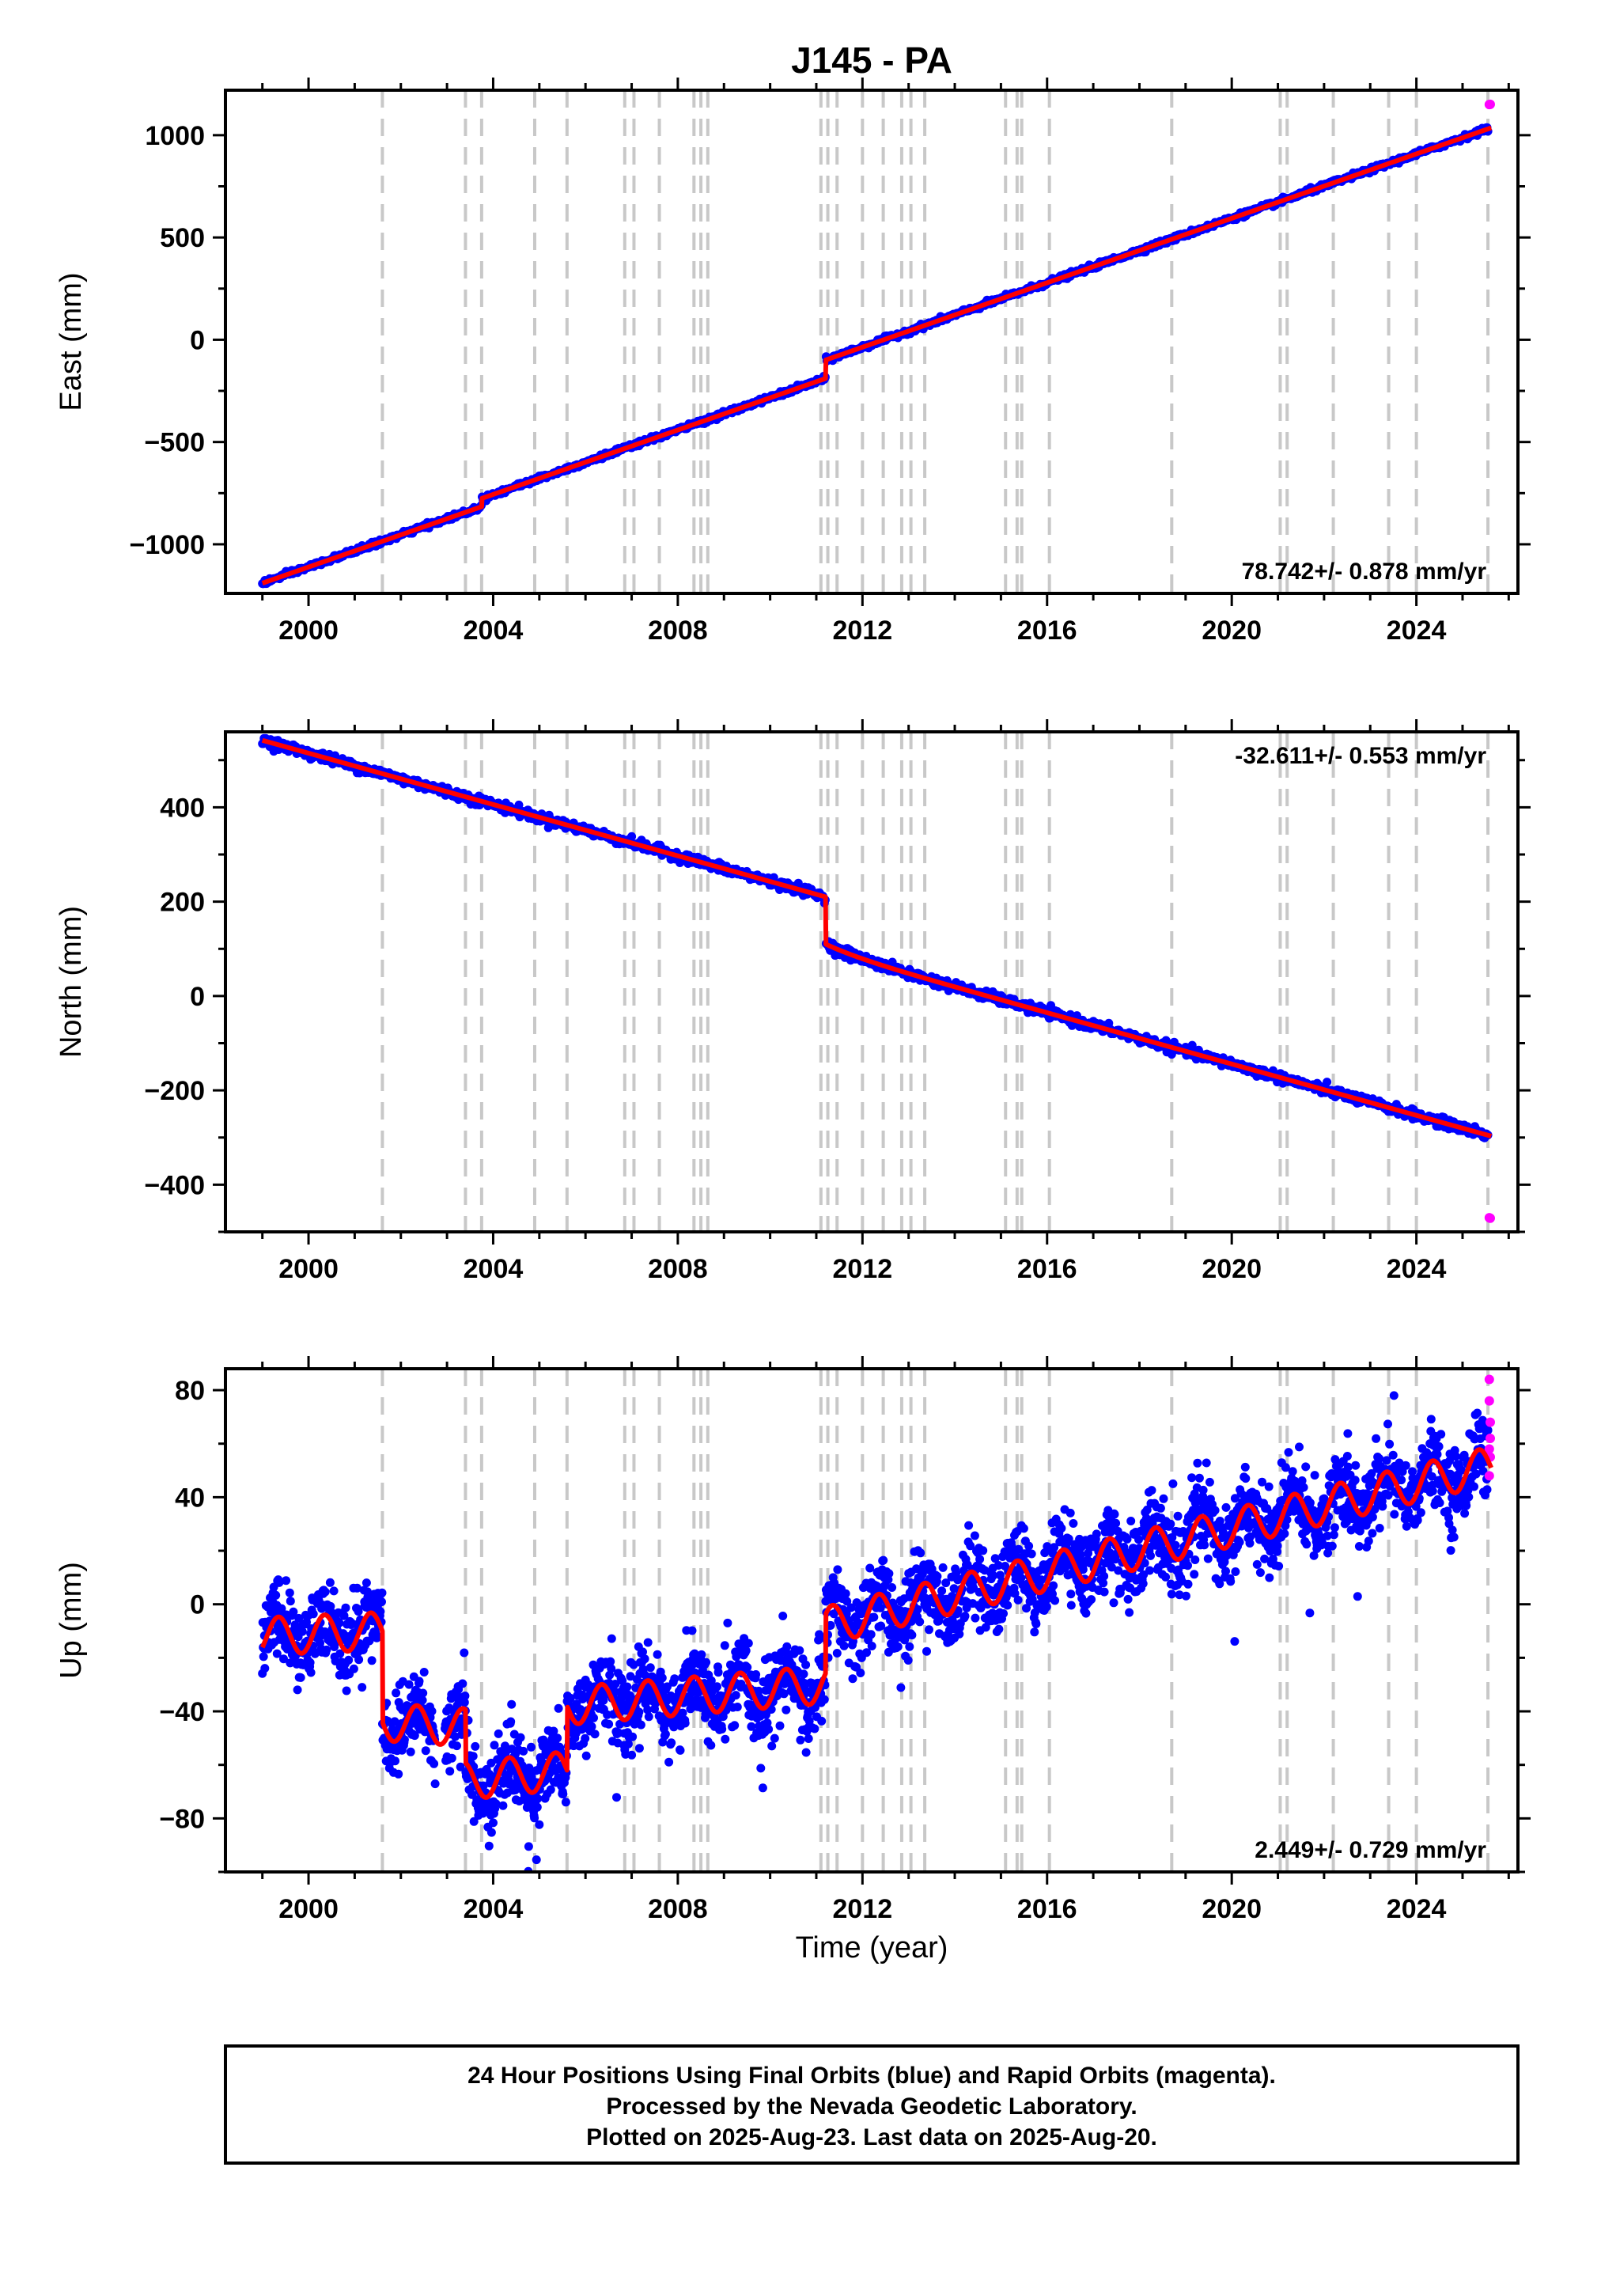 This screenshot has height=2296, width=1601. I want to click on y-tick-label: −400, so click(175, 1185).